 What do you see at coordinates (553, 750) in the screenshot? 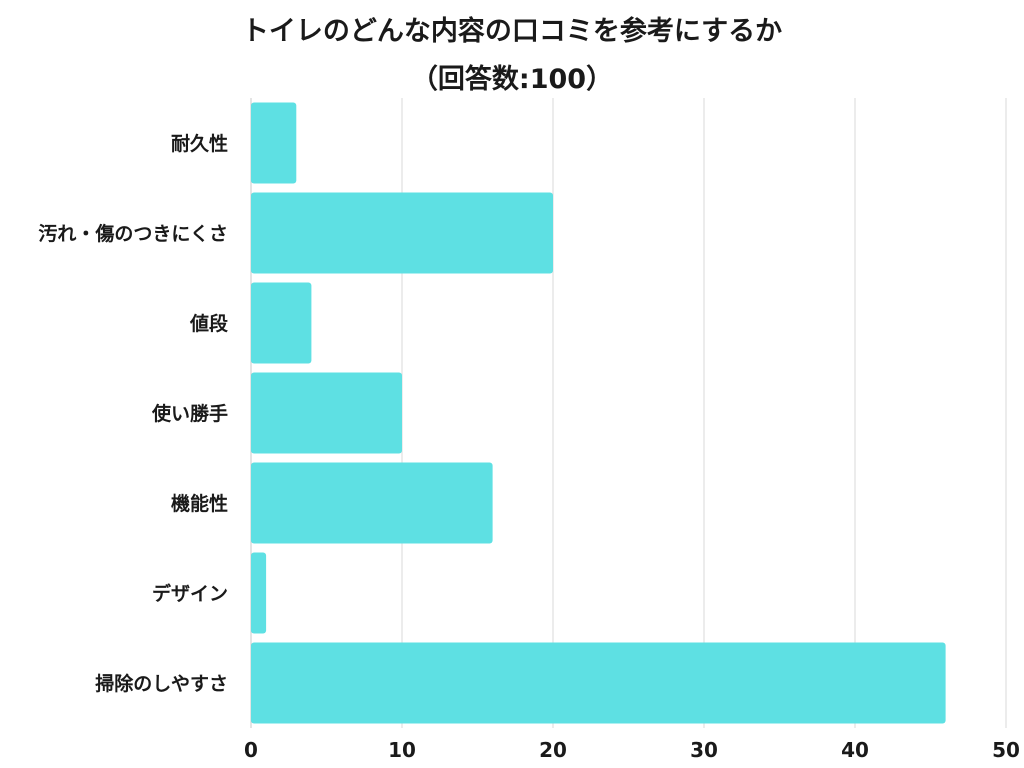
I see `x-tick-label: 20` at bounding box center [553, 750].